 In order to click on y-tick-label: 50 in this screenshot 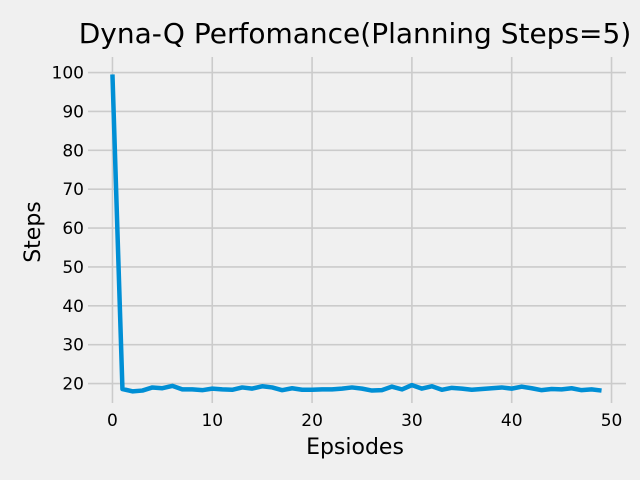, I will do `click(73, 268)`.